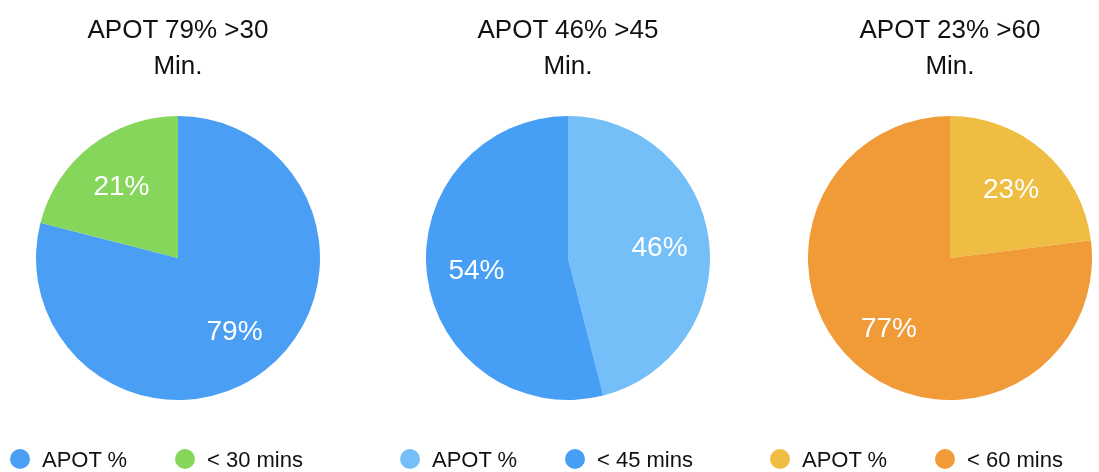  I want to click on data-label: 79%, so click(234, 331).